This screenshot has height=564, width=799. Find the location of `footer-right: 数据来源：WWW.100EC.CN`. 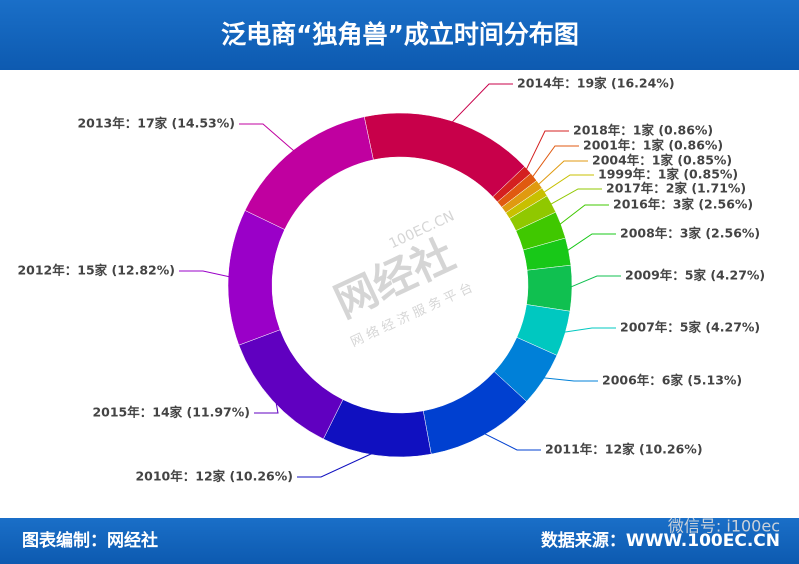

footer-right: 数据来源：WWW.100EC.CN is located at coordinates (660, 540).